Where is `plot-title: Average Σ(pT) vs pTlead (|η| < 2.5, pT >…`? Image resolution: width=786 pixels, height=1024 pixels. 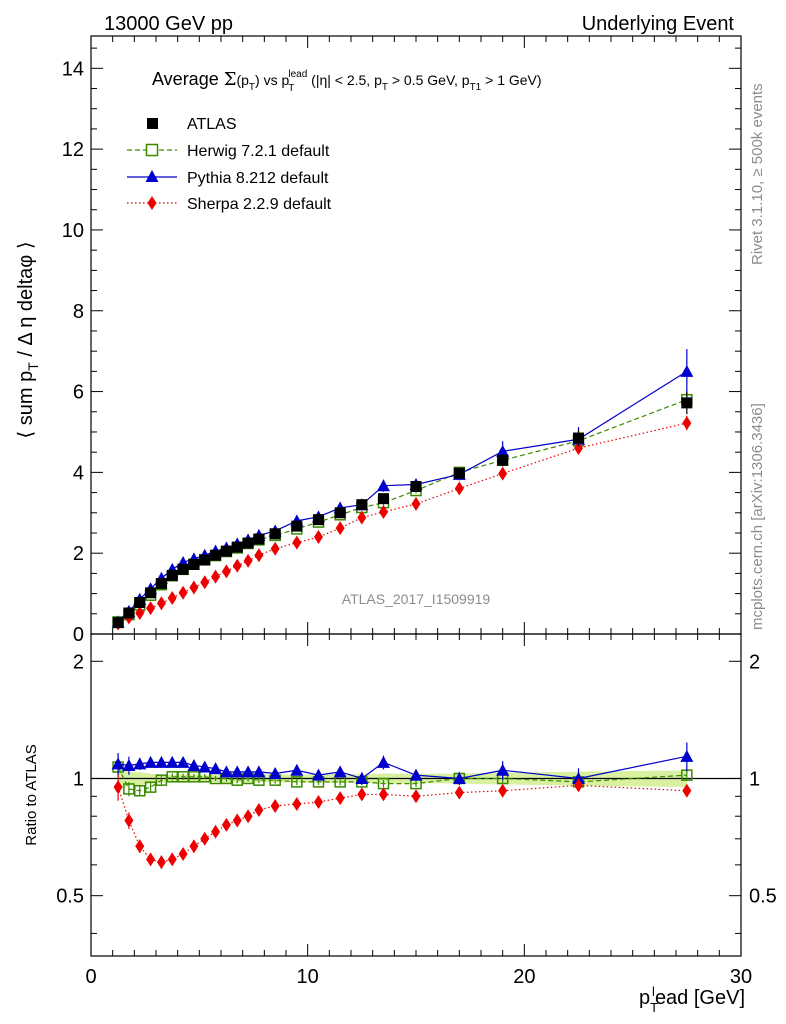 plot-title: Average Σ(pT) vs pTlead (|η| < 2.5, pT >… is located at coordinates (347, 81).